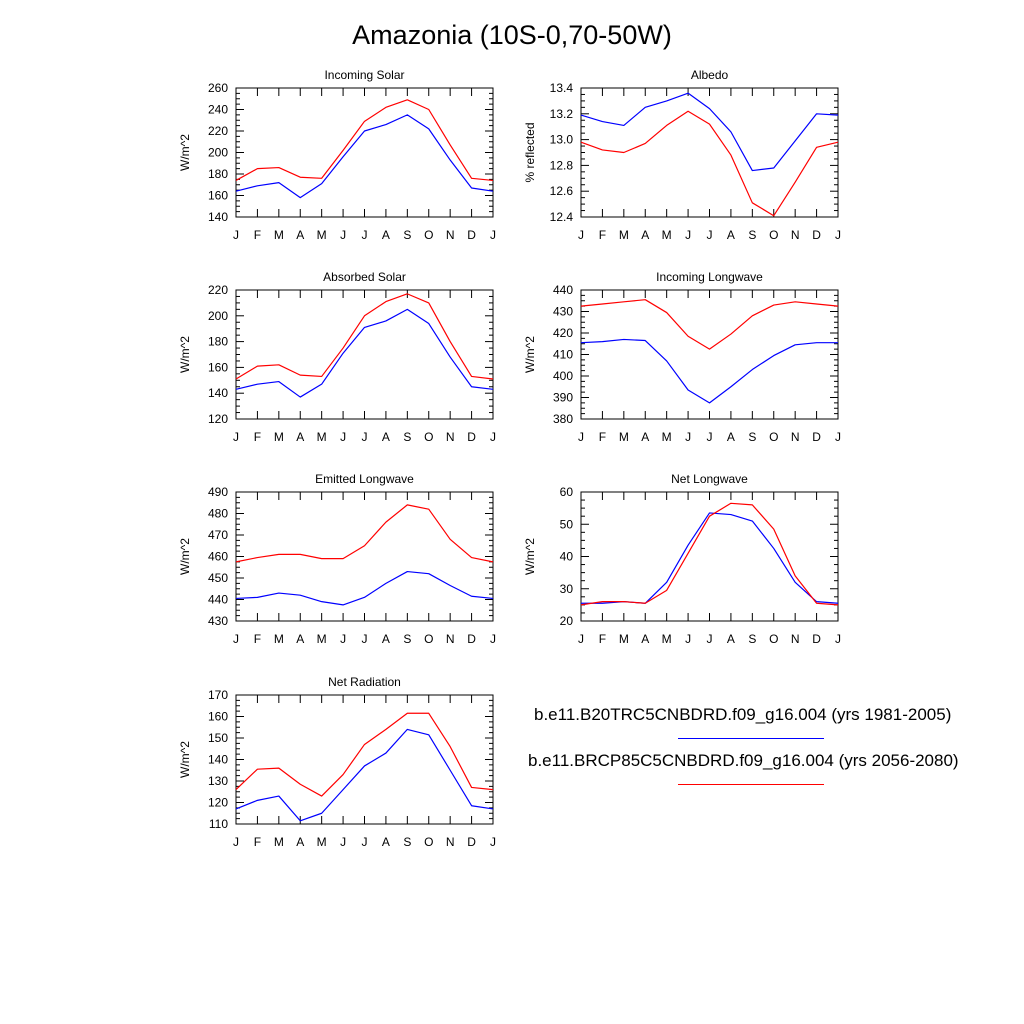 The width and height of the screenshot is (1024, 1024). What do you see at coordinates (731, 437) in the screenshot?
I see `panel-incoming-longwave-xtick-label-7: A` at bounding box center [731, 437].